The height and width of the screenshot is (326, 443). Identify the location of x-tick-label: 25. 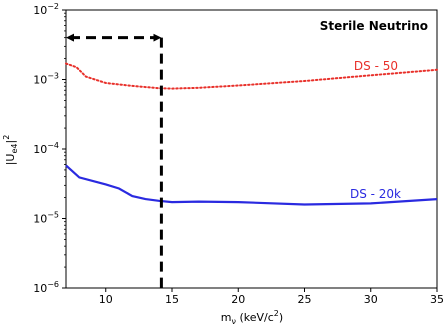
(305, 299).